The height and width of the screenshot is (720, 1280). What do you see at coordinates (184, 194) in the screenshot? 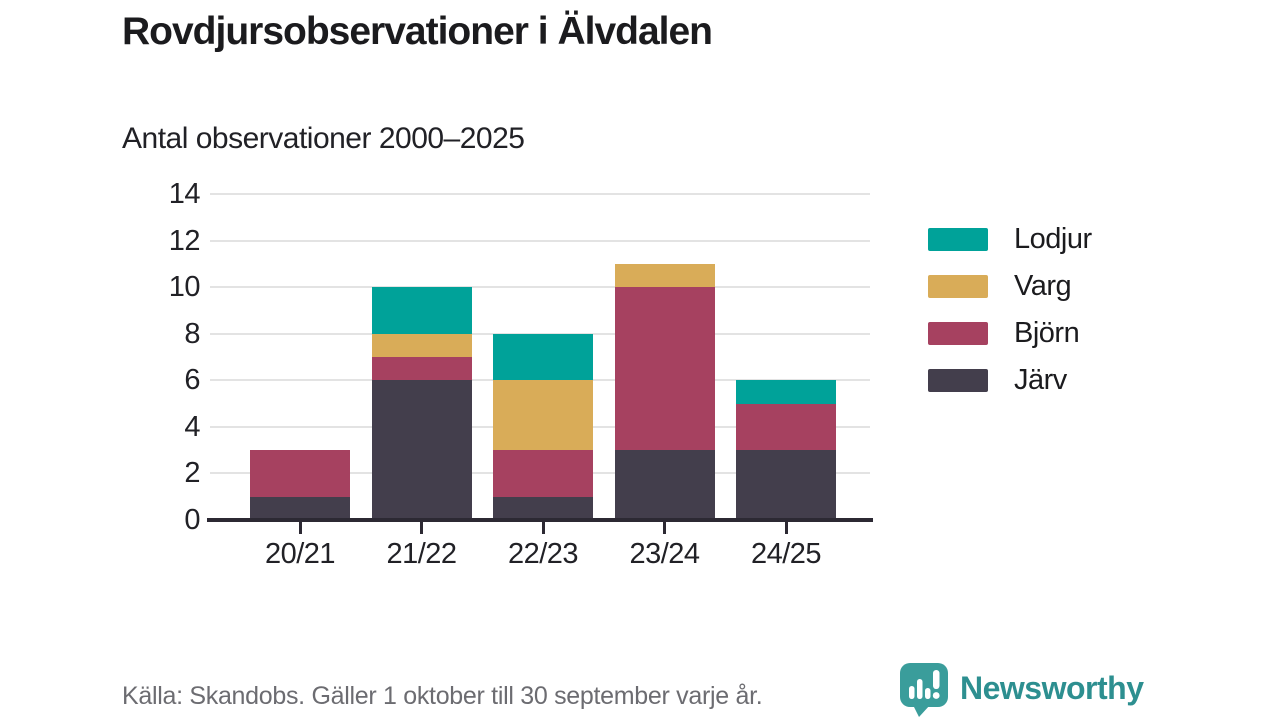
I see `y-axis-tick-label: 14` at bounding box center [184, 194].